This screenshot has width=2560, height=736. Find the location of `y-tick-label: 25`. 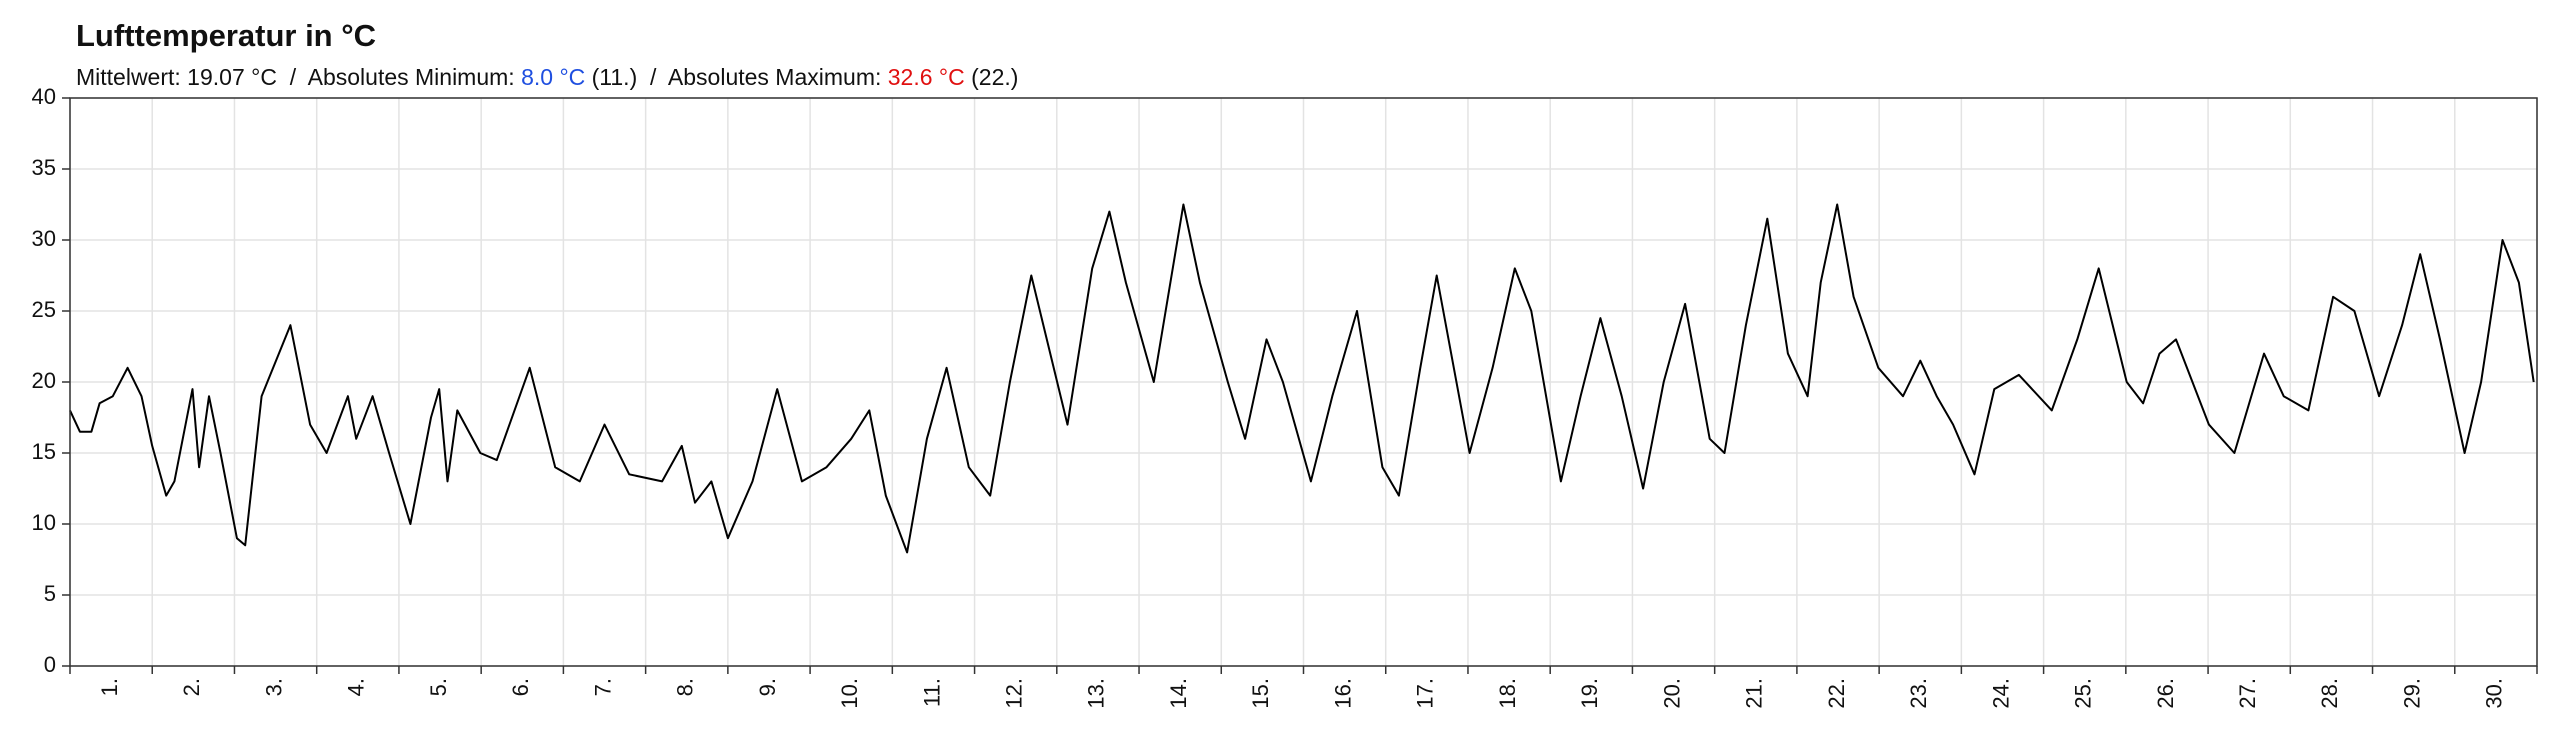

y-tick-label: 25 is located at coordinates (44, 309).